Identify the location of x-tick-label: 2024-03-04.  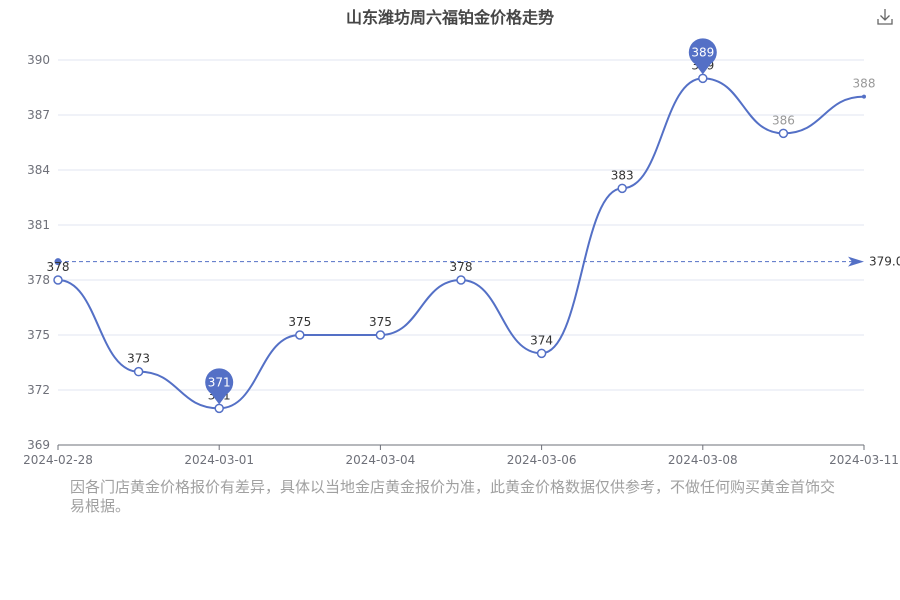
(381, 460).